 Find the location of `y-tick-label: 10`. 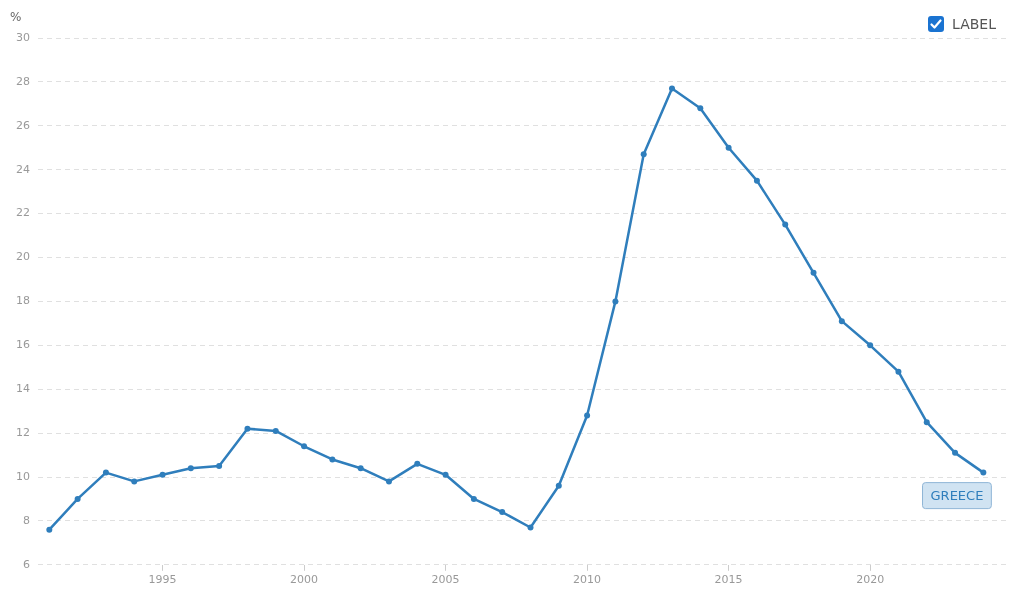

y-tick-label: 10 is located at coordinates (23, 476).